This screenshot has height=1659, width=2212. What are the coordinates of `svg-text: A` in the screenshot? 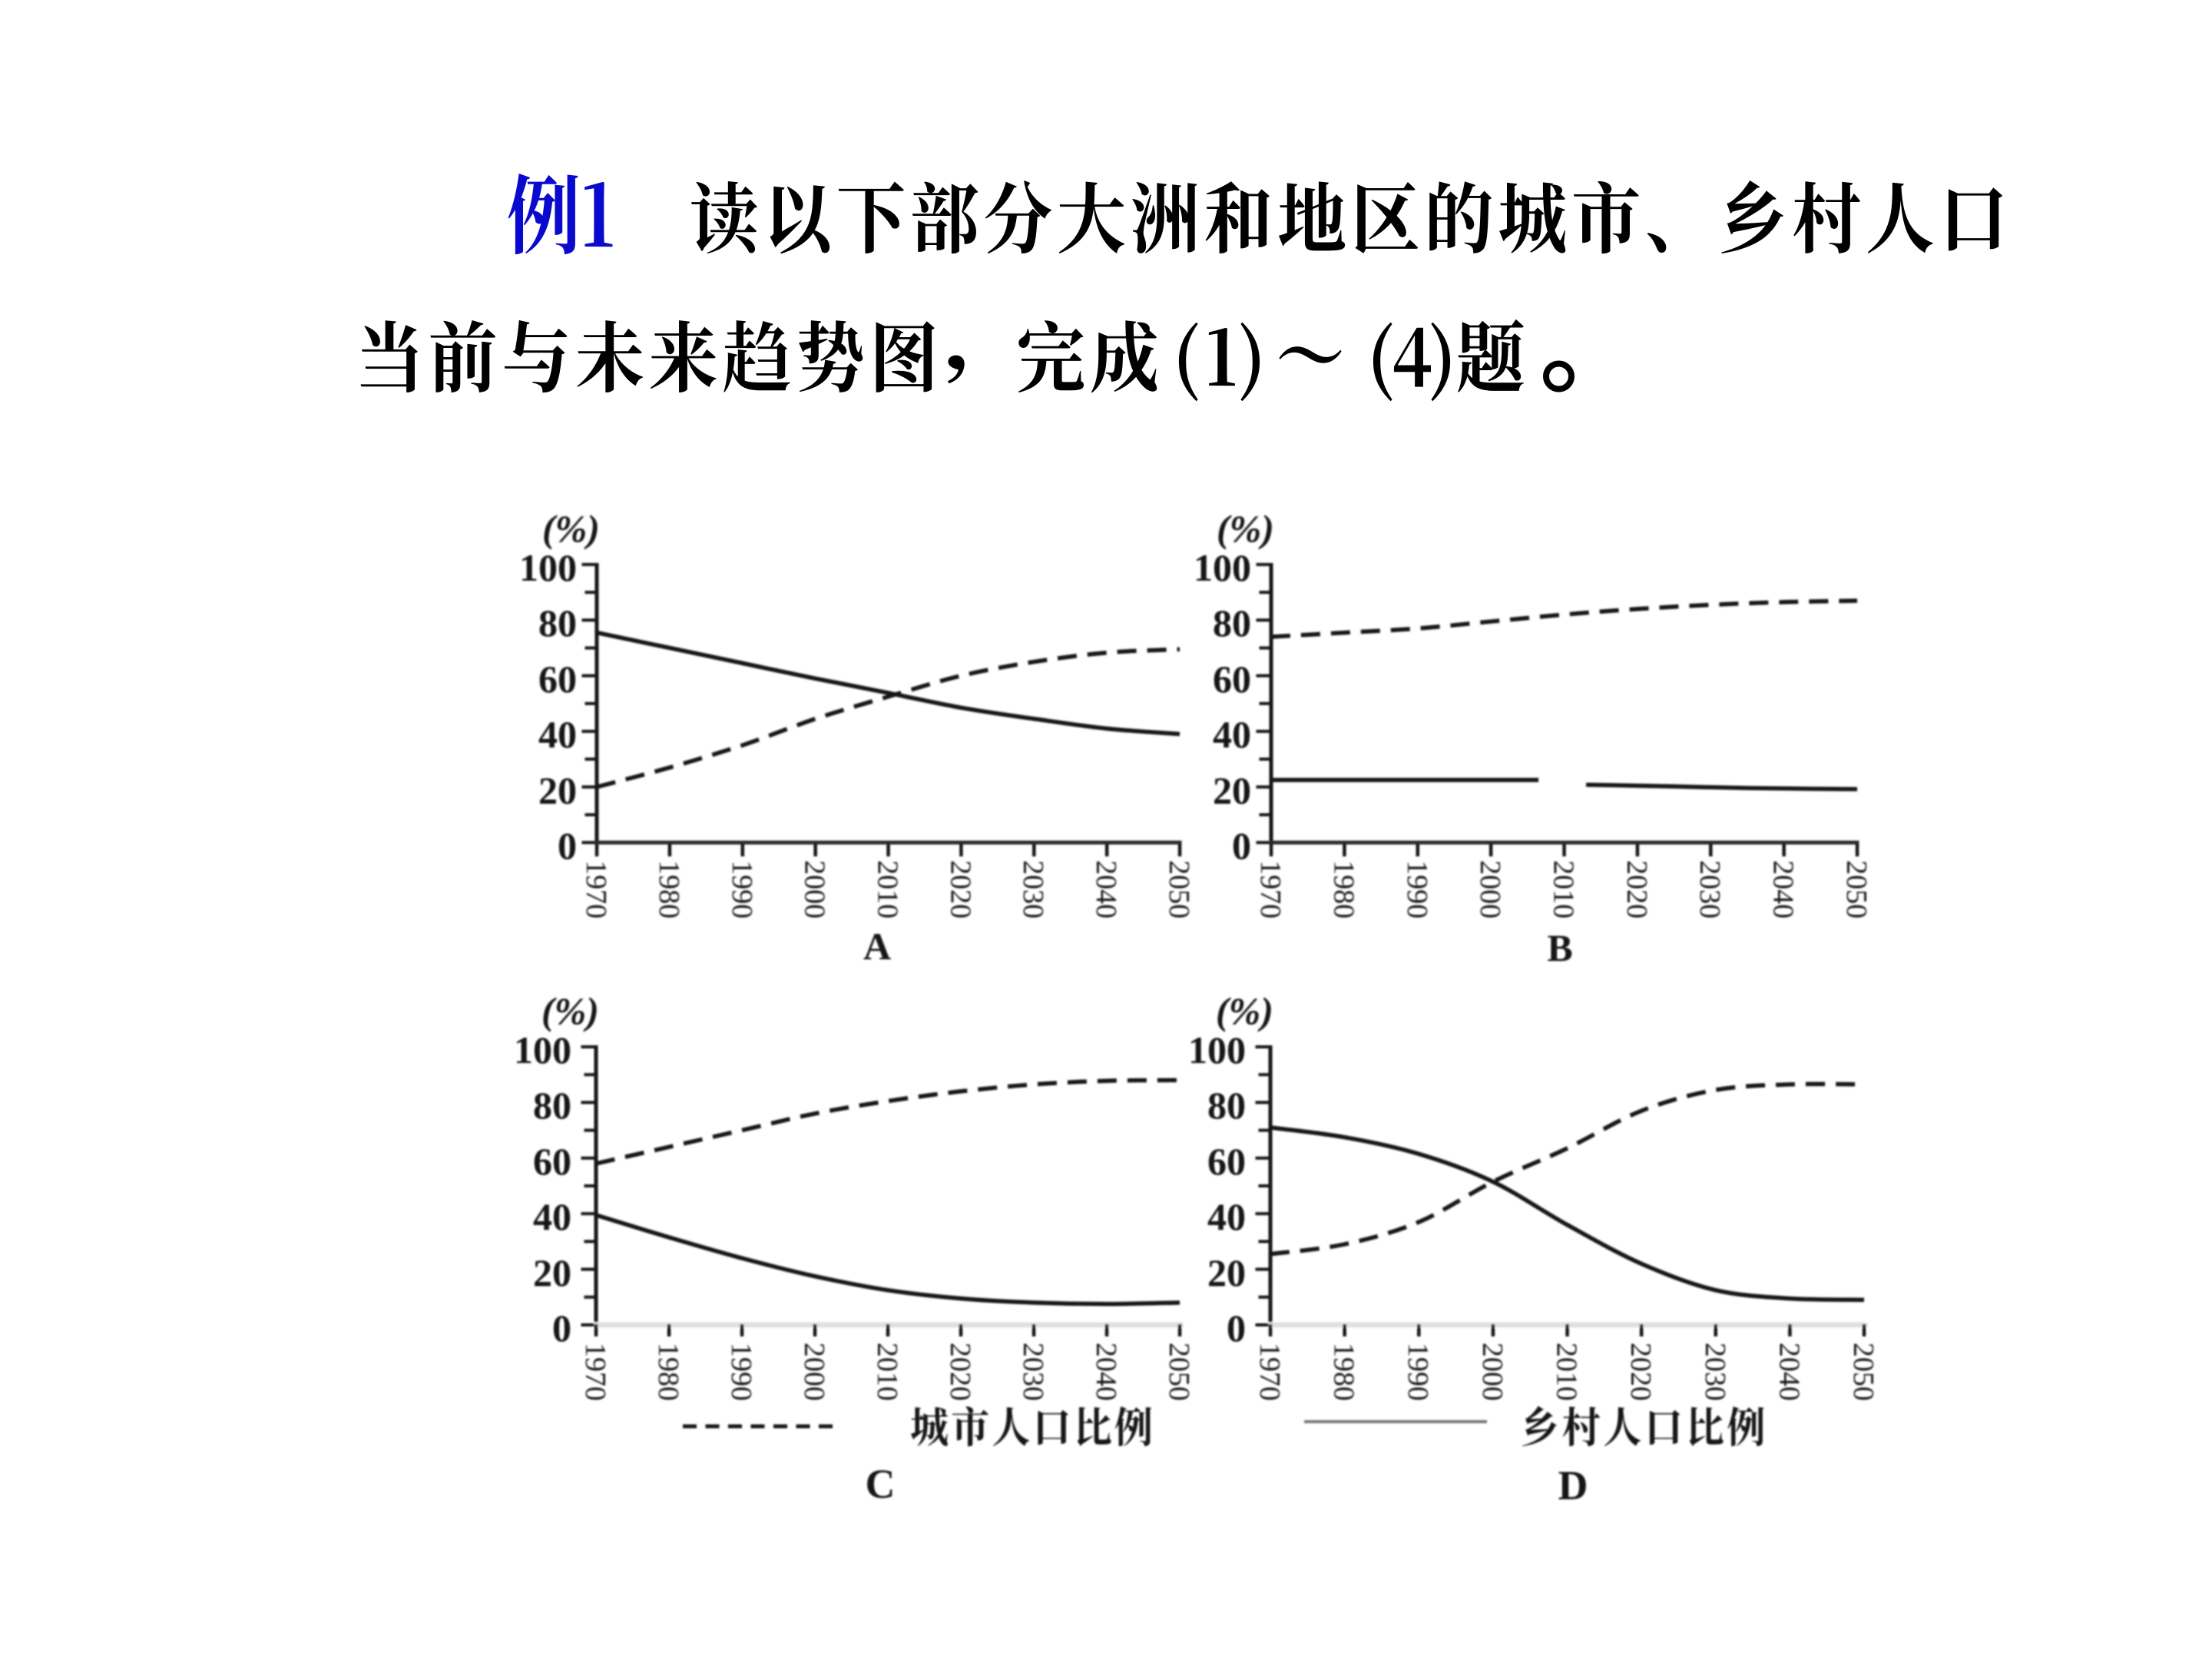 It's located at (877, 947).